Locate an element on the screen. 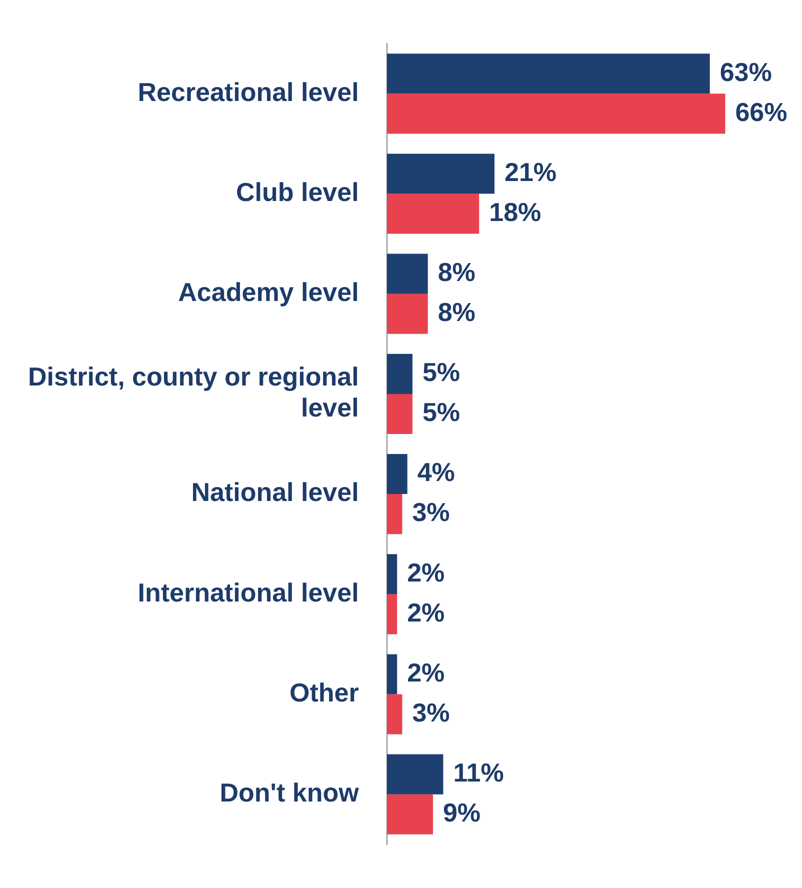 This screenshot has height=888, width=802. y-tick-label: Academy level is located at coordinates (268, 292).